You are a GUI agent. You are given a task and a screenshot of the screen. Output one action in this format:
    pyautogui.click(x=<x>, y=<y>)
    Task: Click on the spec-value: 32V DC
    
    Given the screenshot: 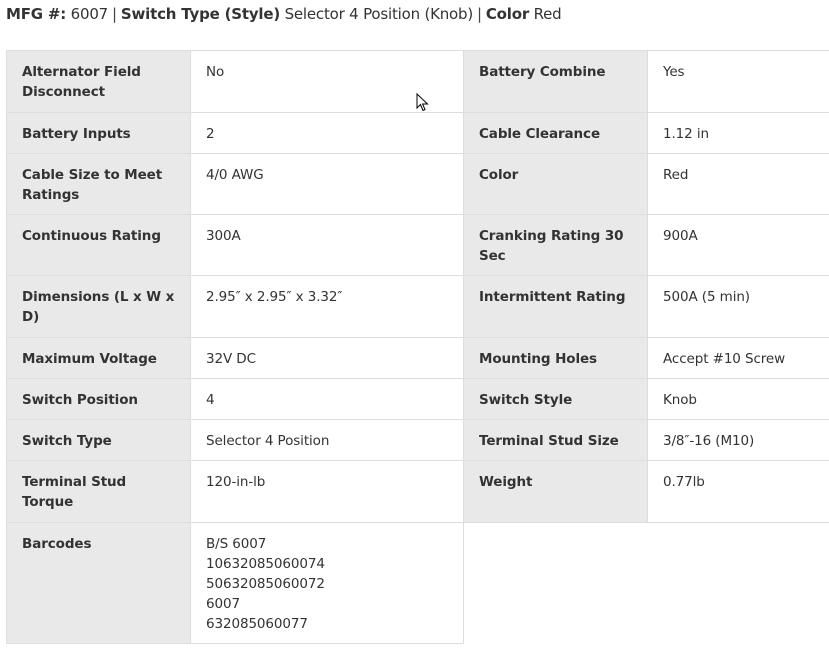 What is the action you would take?
    pyautogui.click(x=327, y=358)
    